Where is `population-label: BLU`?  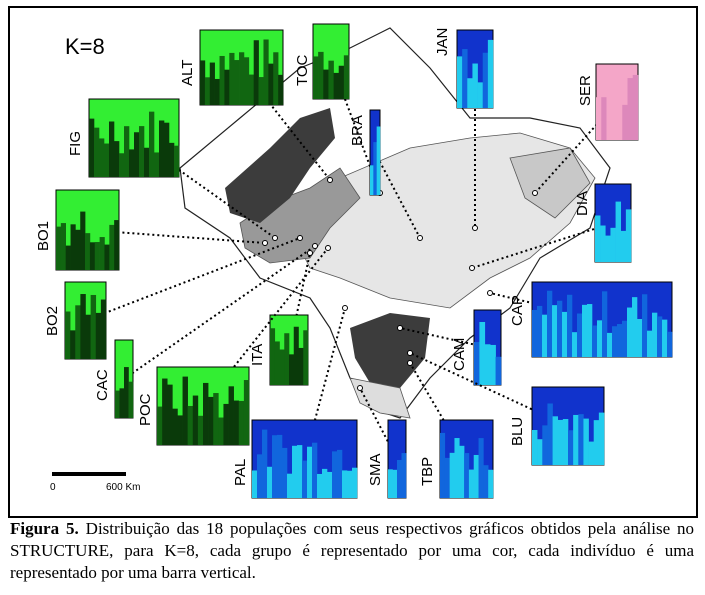
population-label: BLU is located at coordinates (517, 431).